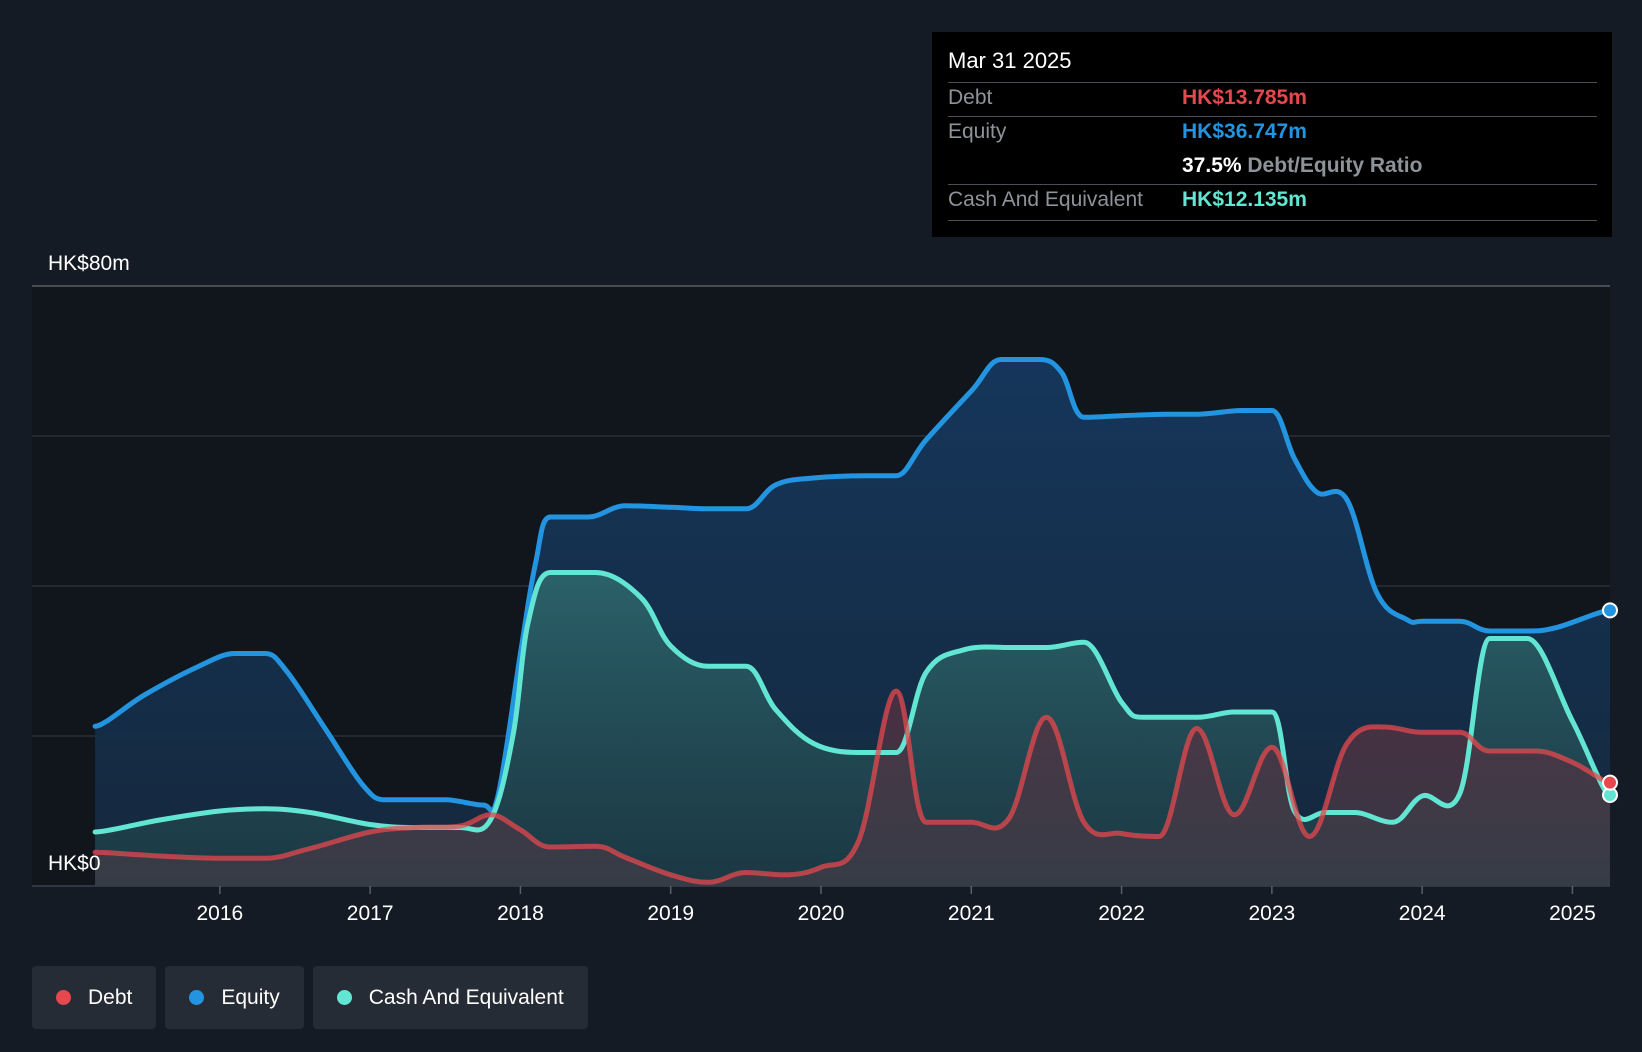  I want to click on legend-dot-cash, so click(344, 997).